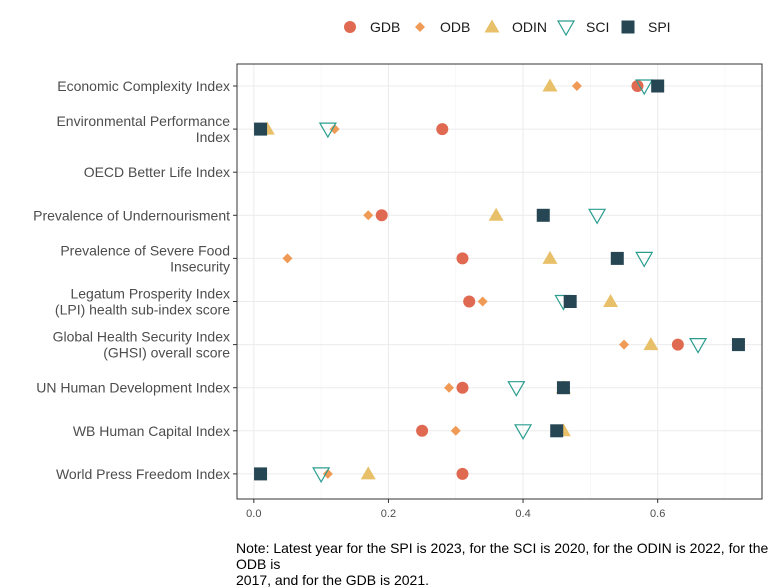  What do you see at coordinates (143, 86) in the screenshot?
I see `y-tick-label: Economic Complexity Index` at bounding box center [143, 86].